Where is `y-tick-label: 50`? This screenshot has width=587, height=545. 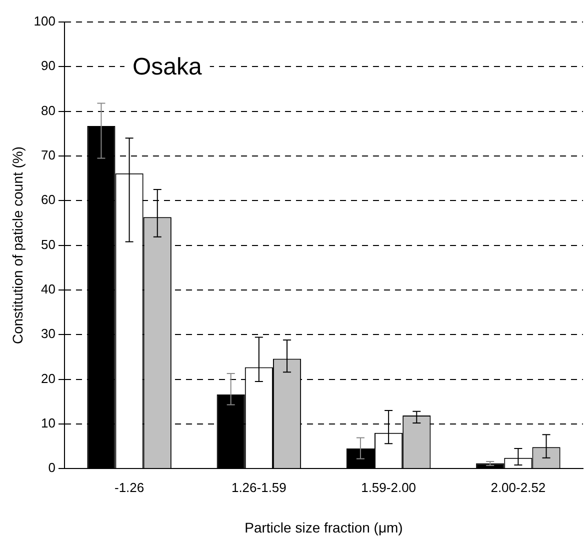
y-tick-label: 50 is located at coordinates (48, 244).